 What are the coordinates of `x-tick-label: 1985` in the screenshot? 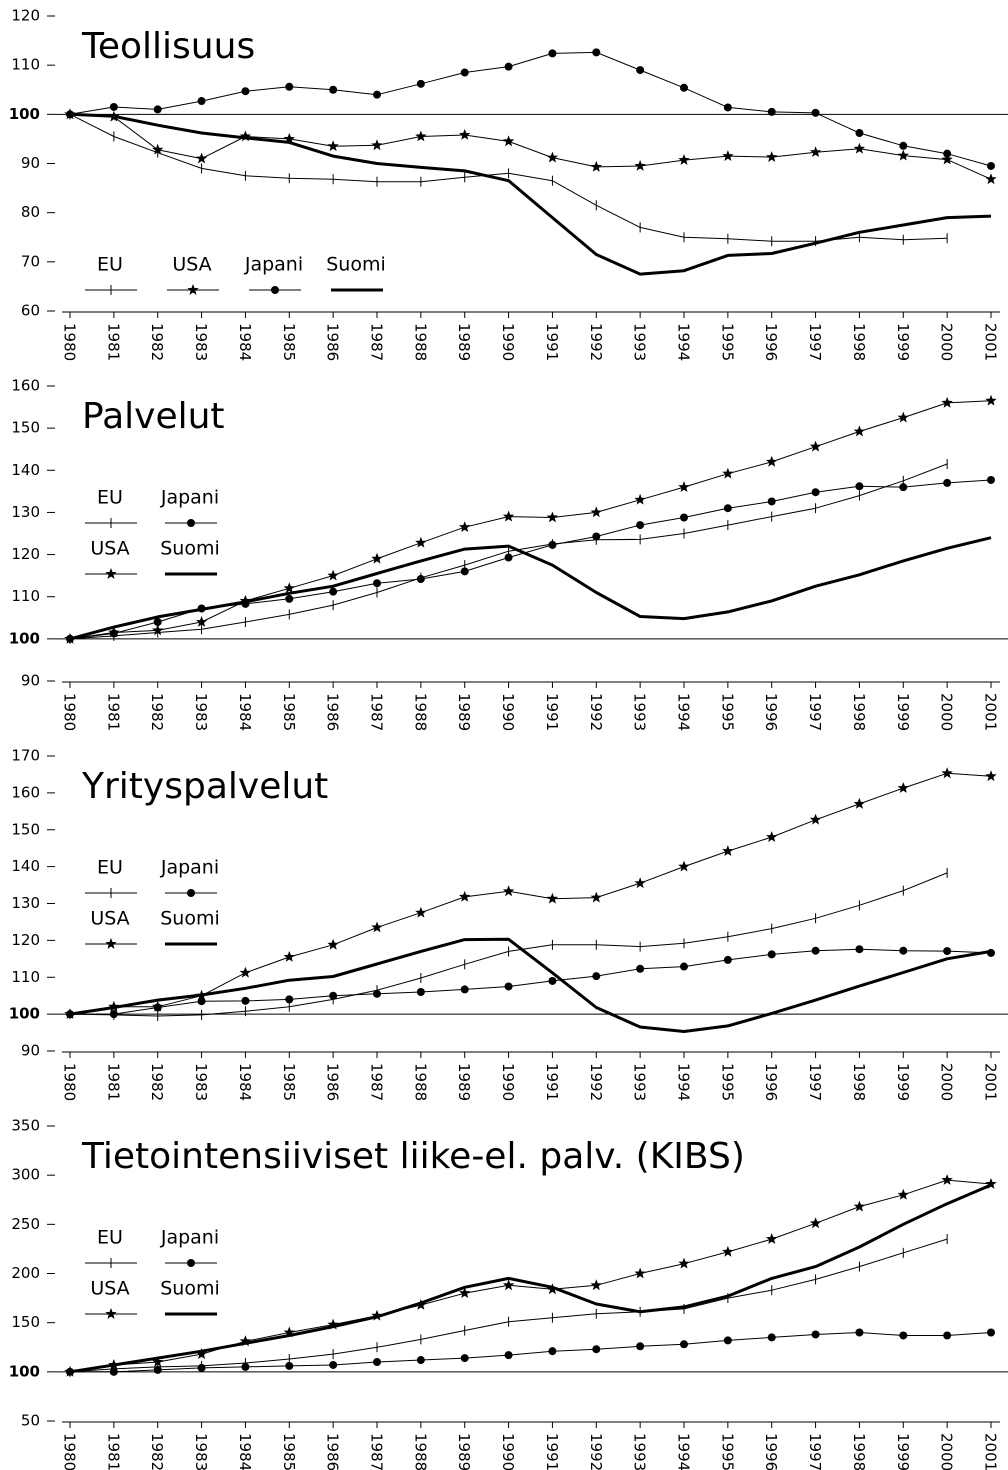 It's located at (289, 1082).